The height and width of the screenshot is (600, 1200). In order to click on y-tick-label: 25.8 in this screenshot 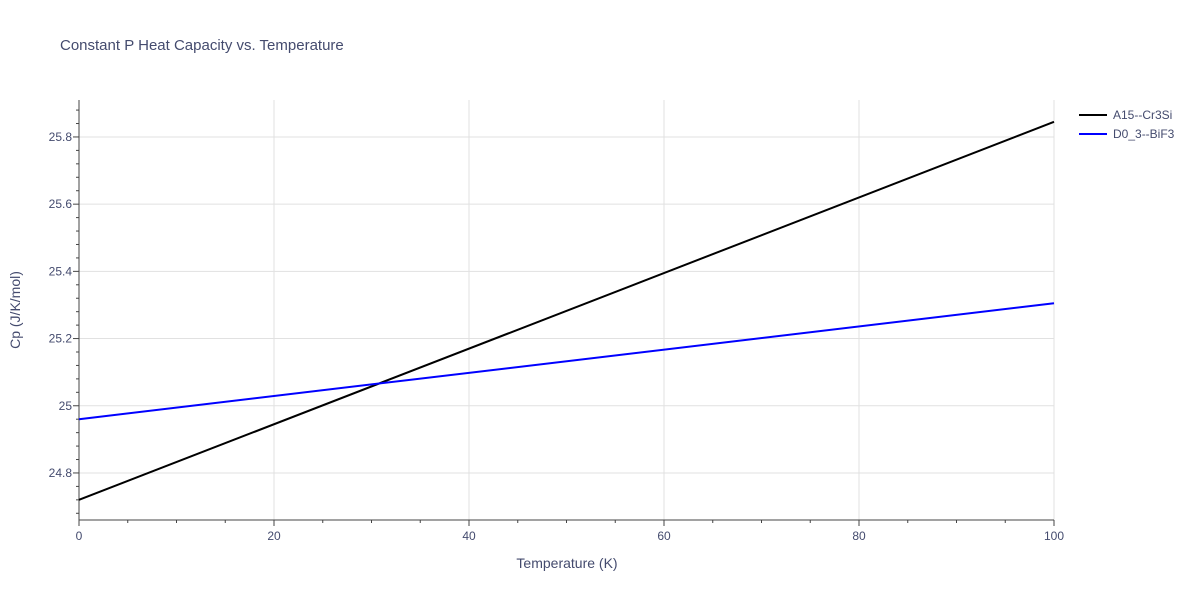, I will do `click(61, 137)`.